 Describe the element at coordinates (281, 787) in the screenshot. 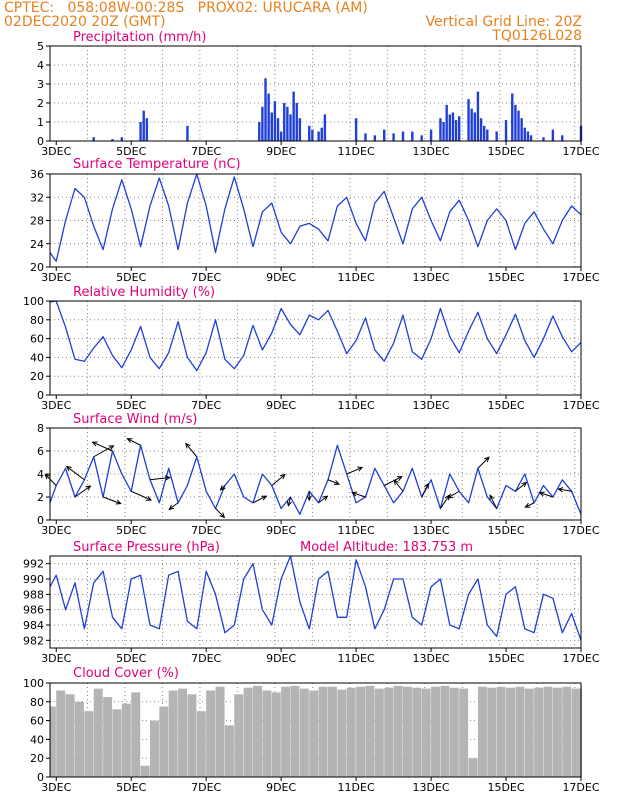

I see `x-tick-label: 9DEC` at that location.